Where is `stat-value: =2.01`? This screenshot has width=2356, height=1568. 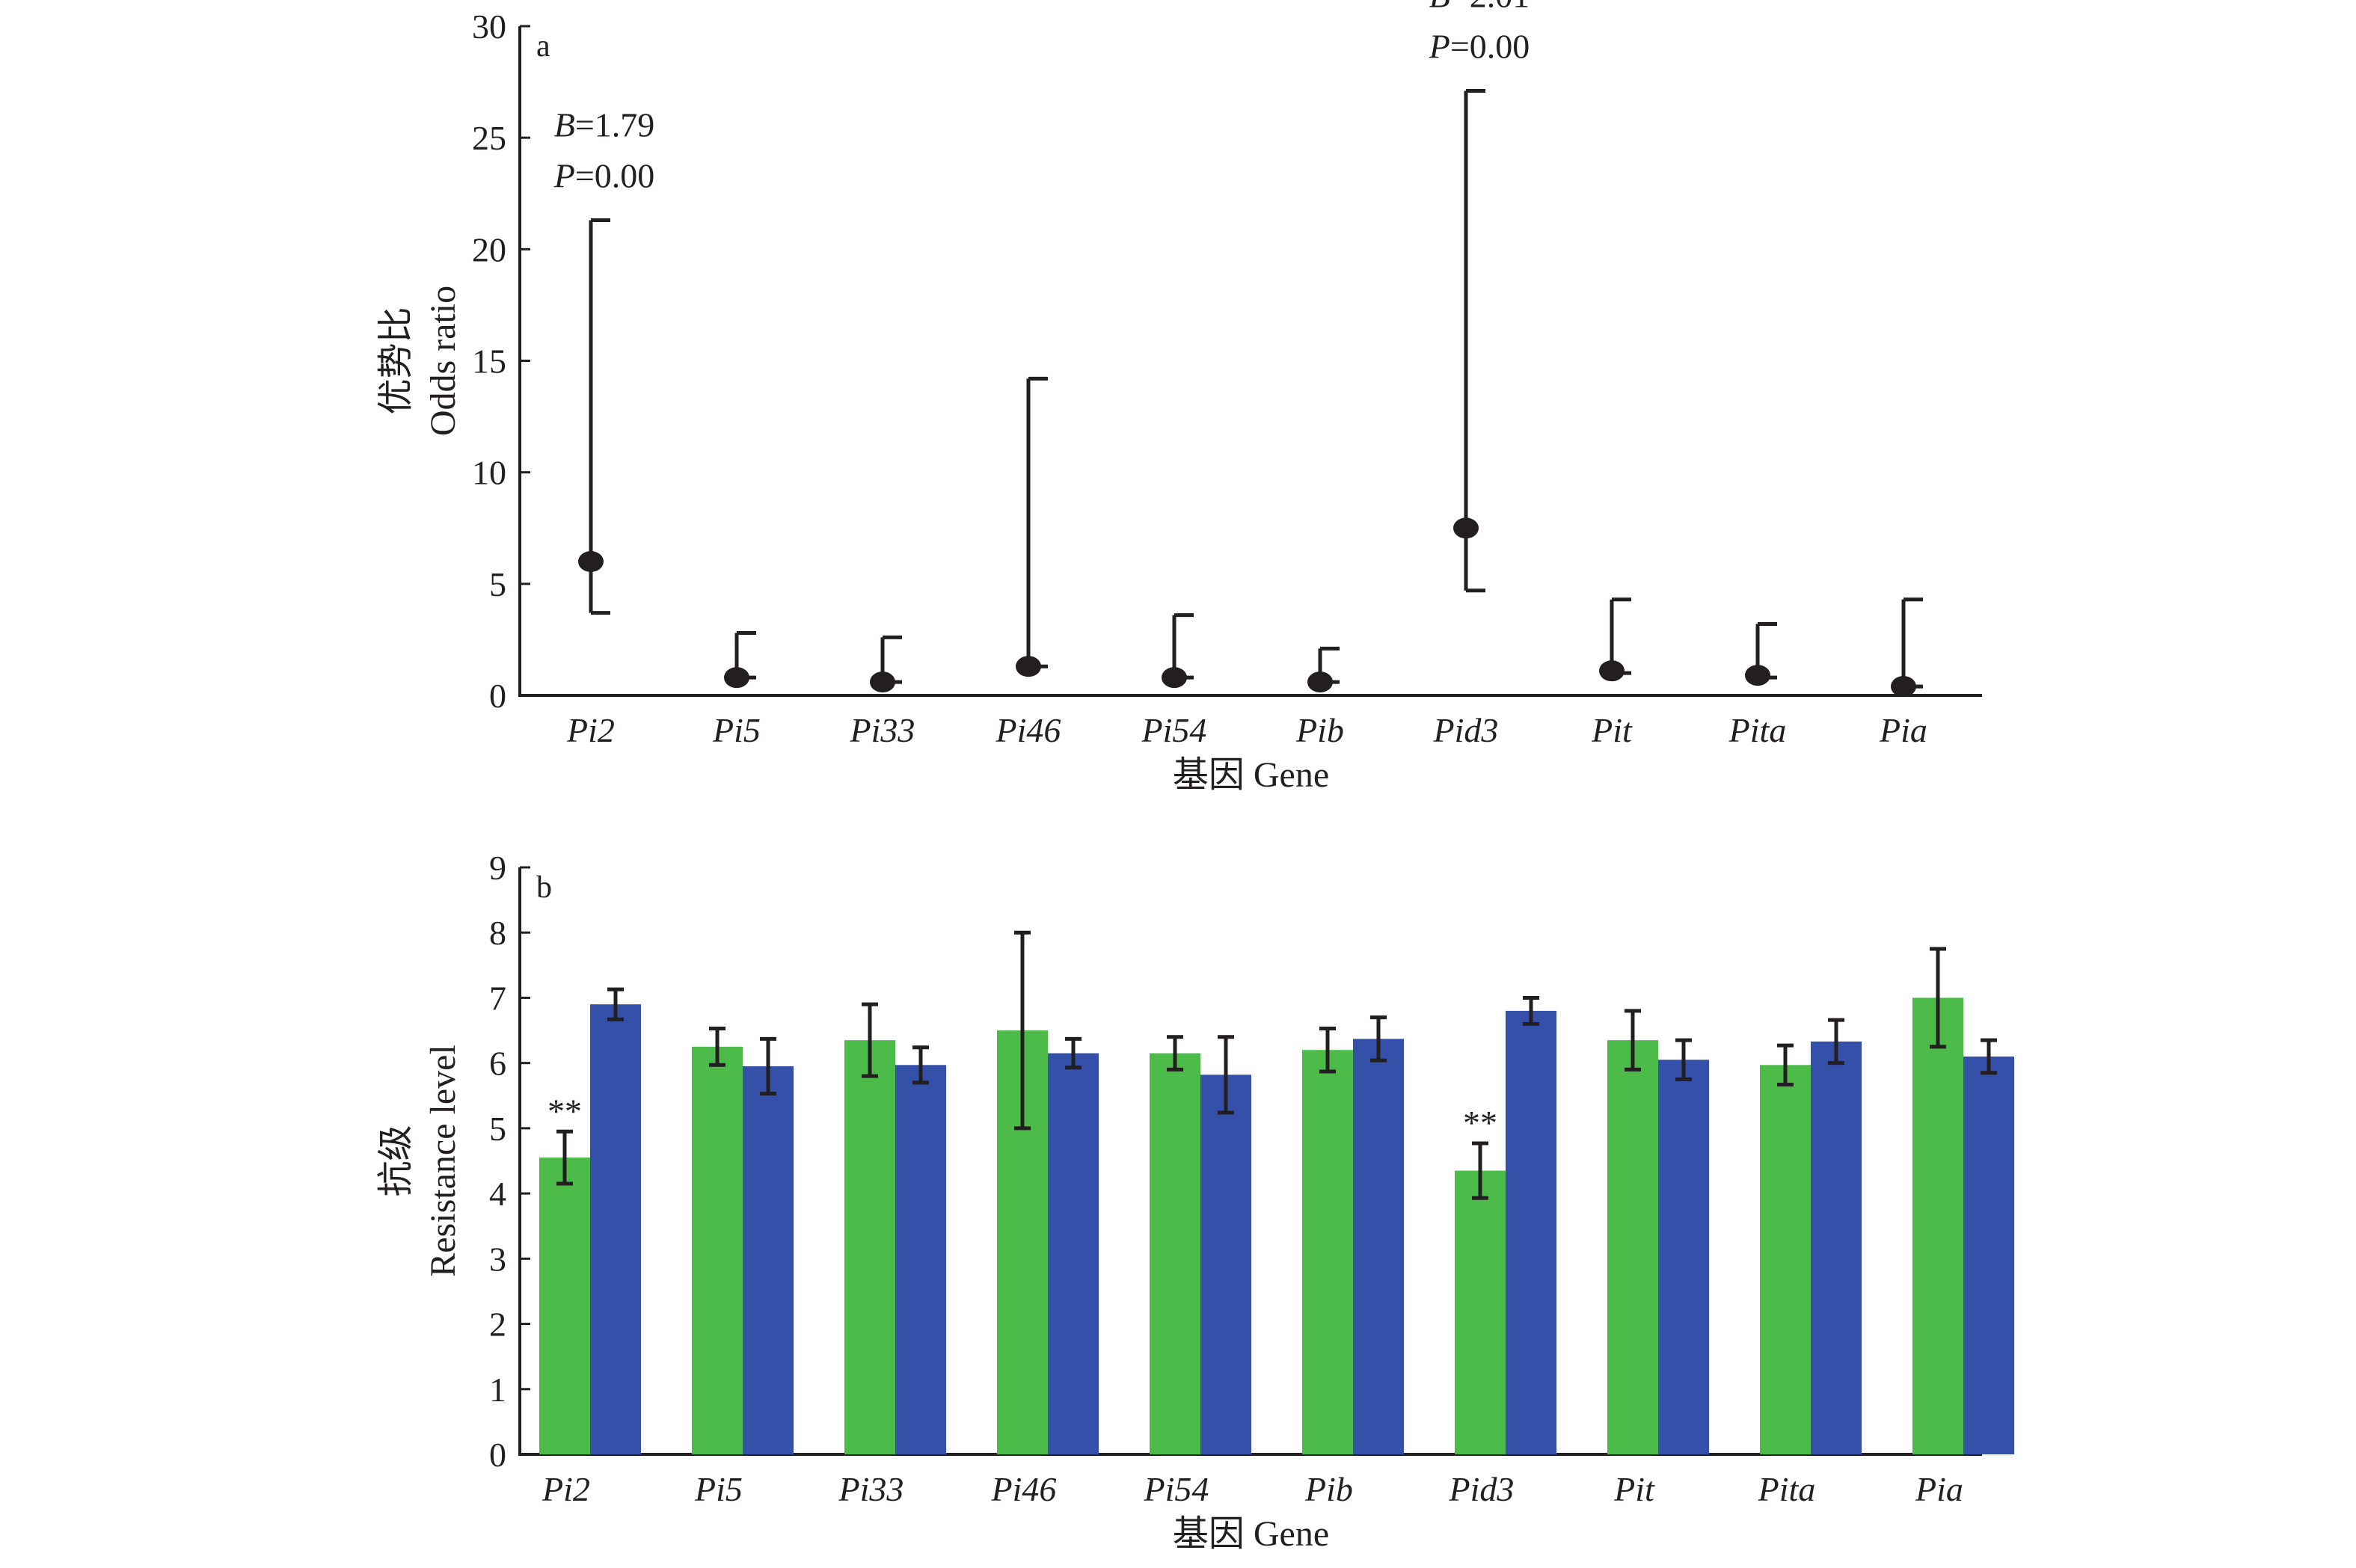
stat-value: =2.01 is located at coordinates (1490, 7).